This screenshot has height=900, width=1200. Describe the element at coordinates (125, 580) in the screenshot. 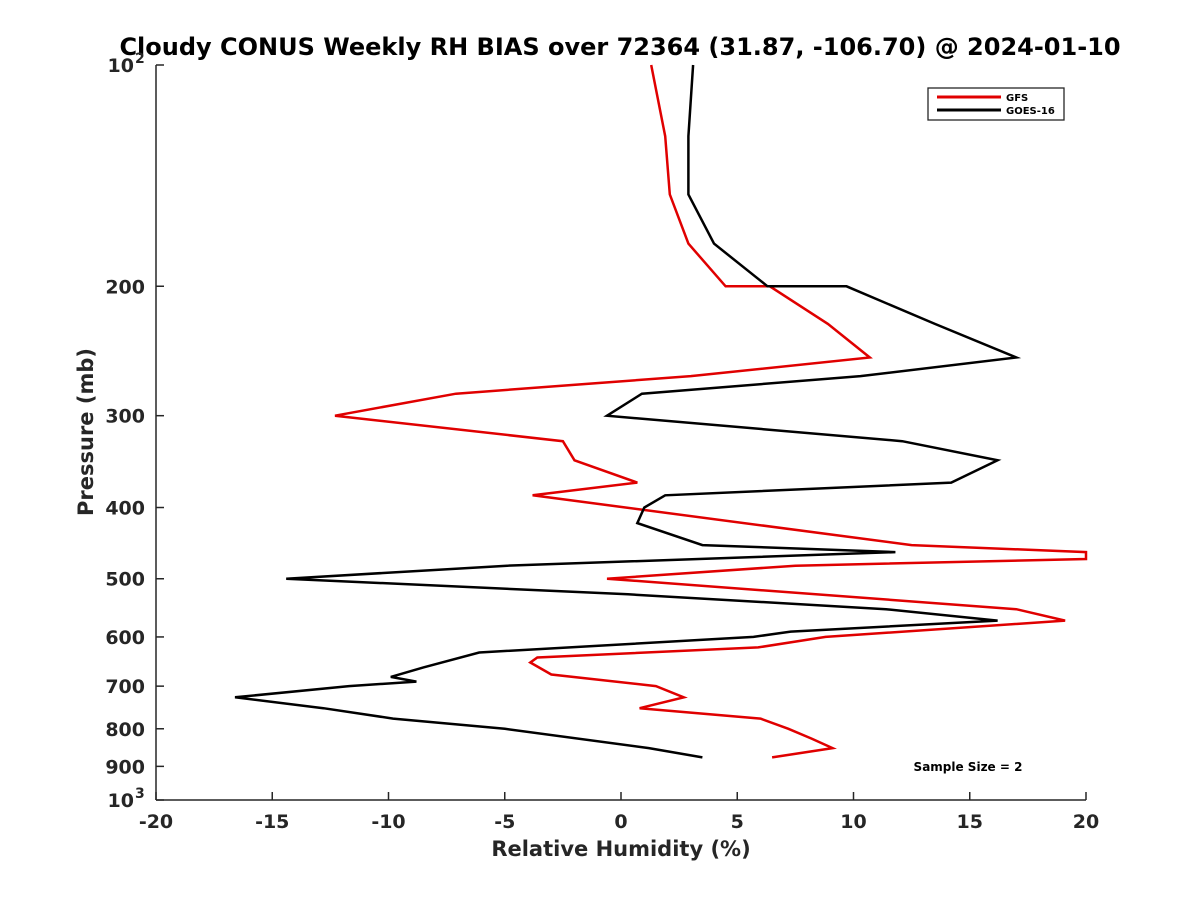

I see `y-tick-label: 500` at that location.